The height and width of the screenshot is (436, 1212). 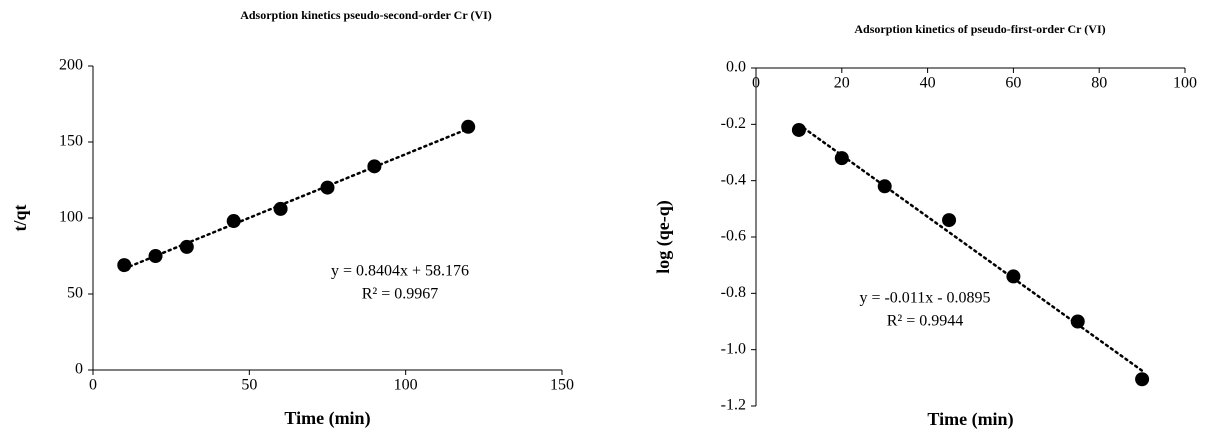 What do you see at coordinates (71, 141) in the screenshot?
I see `y-tick-label: 150` at bounding box center [71, 141].